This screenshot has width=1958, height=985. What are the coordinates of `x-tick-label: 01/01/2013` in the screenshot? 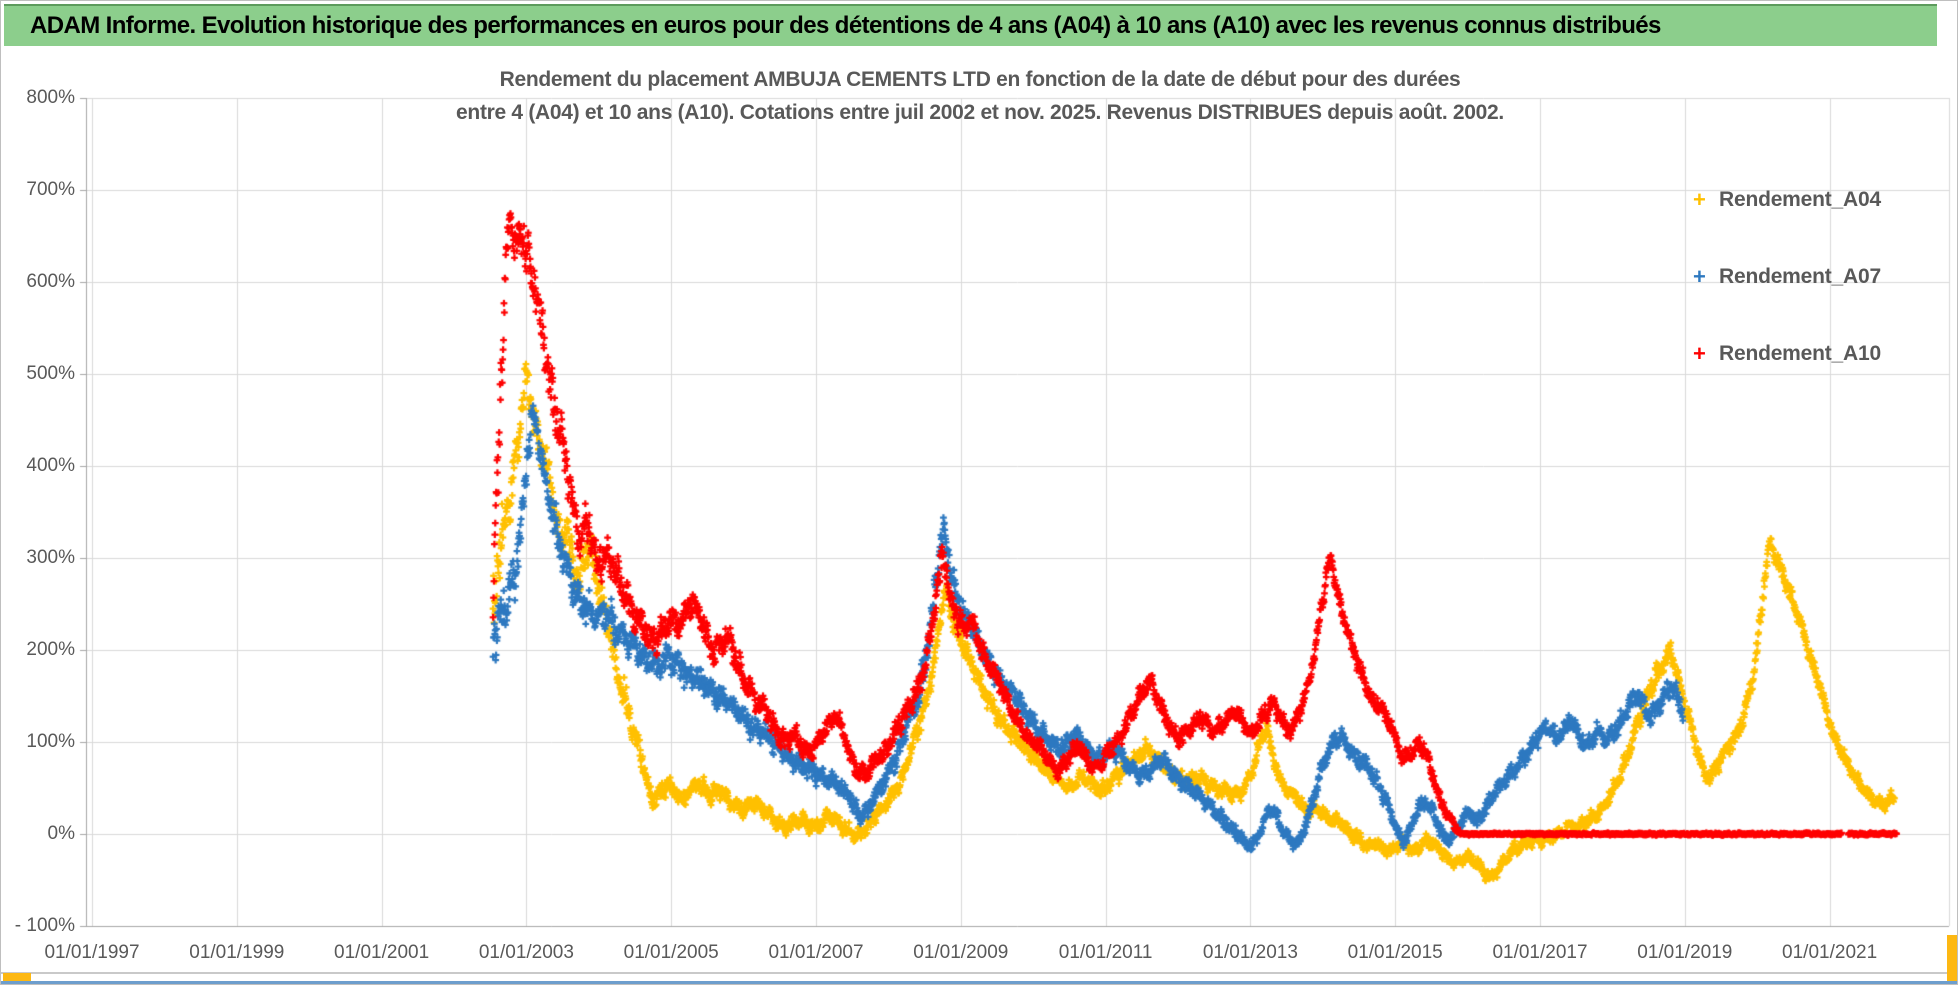 It's located at (1250, 952).